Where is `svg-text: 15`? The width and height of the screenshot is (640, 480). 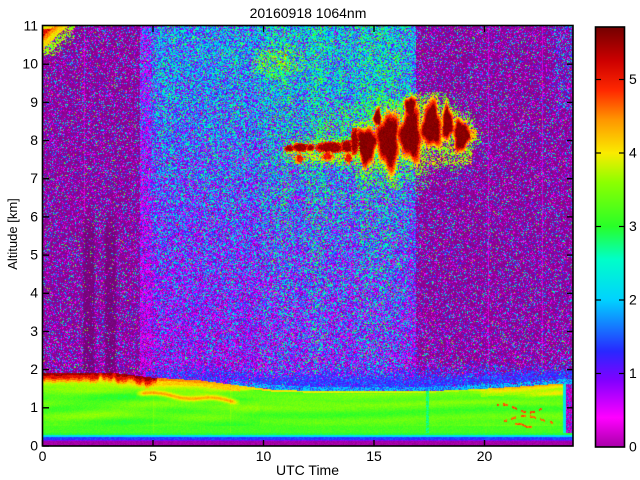
svg-text: 15 is located at coordinates (374, 456).